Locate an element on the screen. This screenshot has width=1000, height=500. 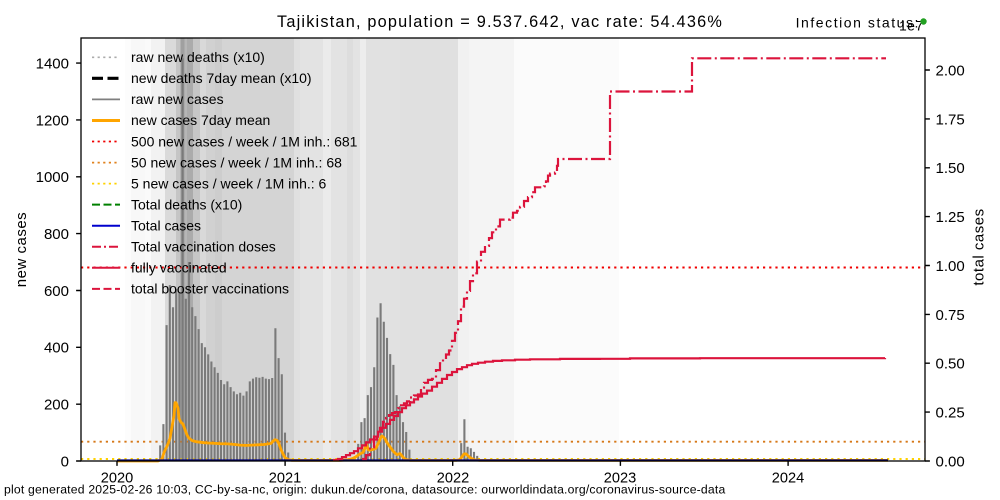
svg-text: 0 is located at coordinates (65, 461).